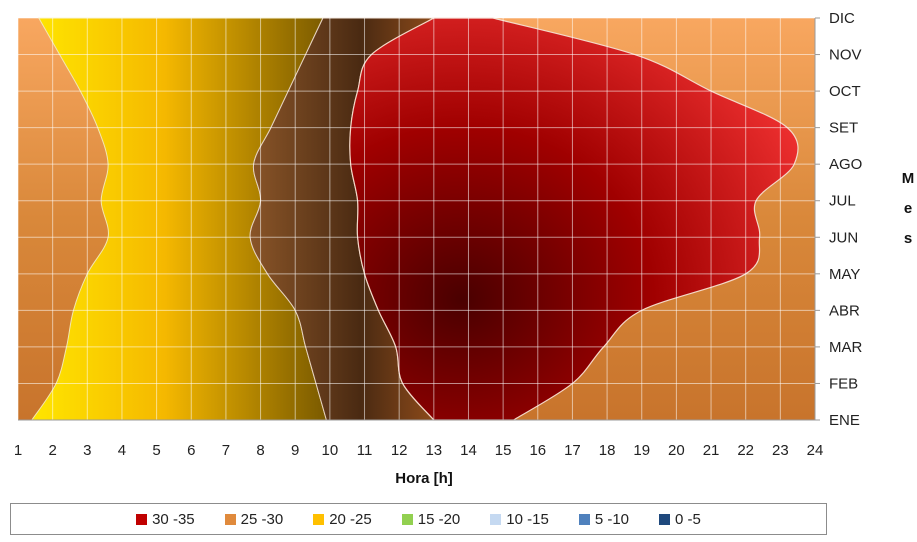  I want to click on x-tick-label: 7, so click(226, 450).